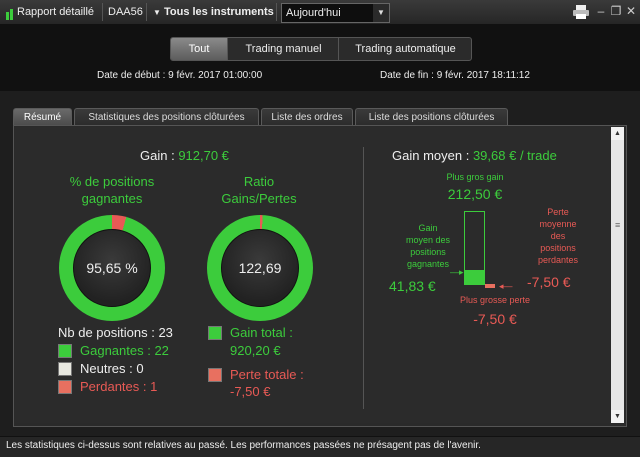 Image resolution: width=640 pixels, height=457 pixels. I want to click on neutral-swatch, so click(65, 369).